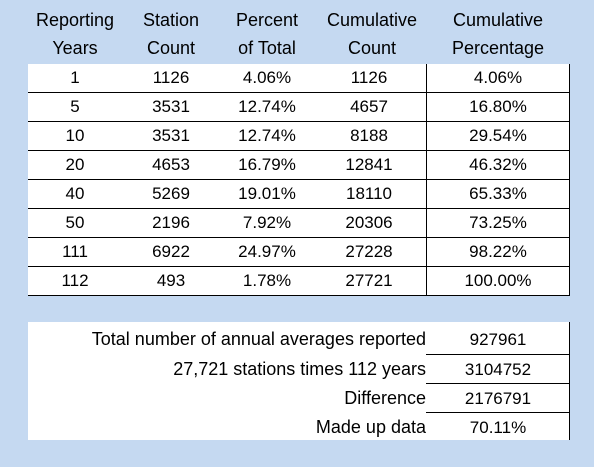 Image resolution: width=594 pixels, height=467 pixels. What do you see at coordinates (498, 251) in the screenshot?
I see `cell-cumulative-percentage: 98.22%` at bounding box center [498, 251].